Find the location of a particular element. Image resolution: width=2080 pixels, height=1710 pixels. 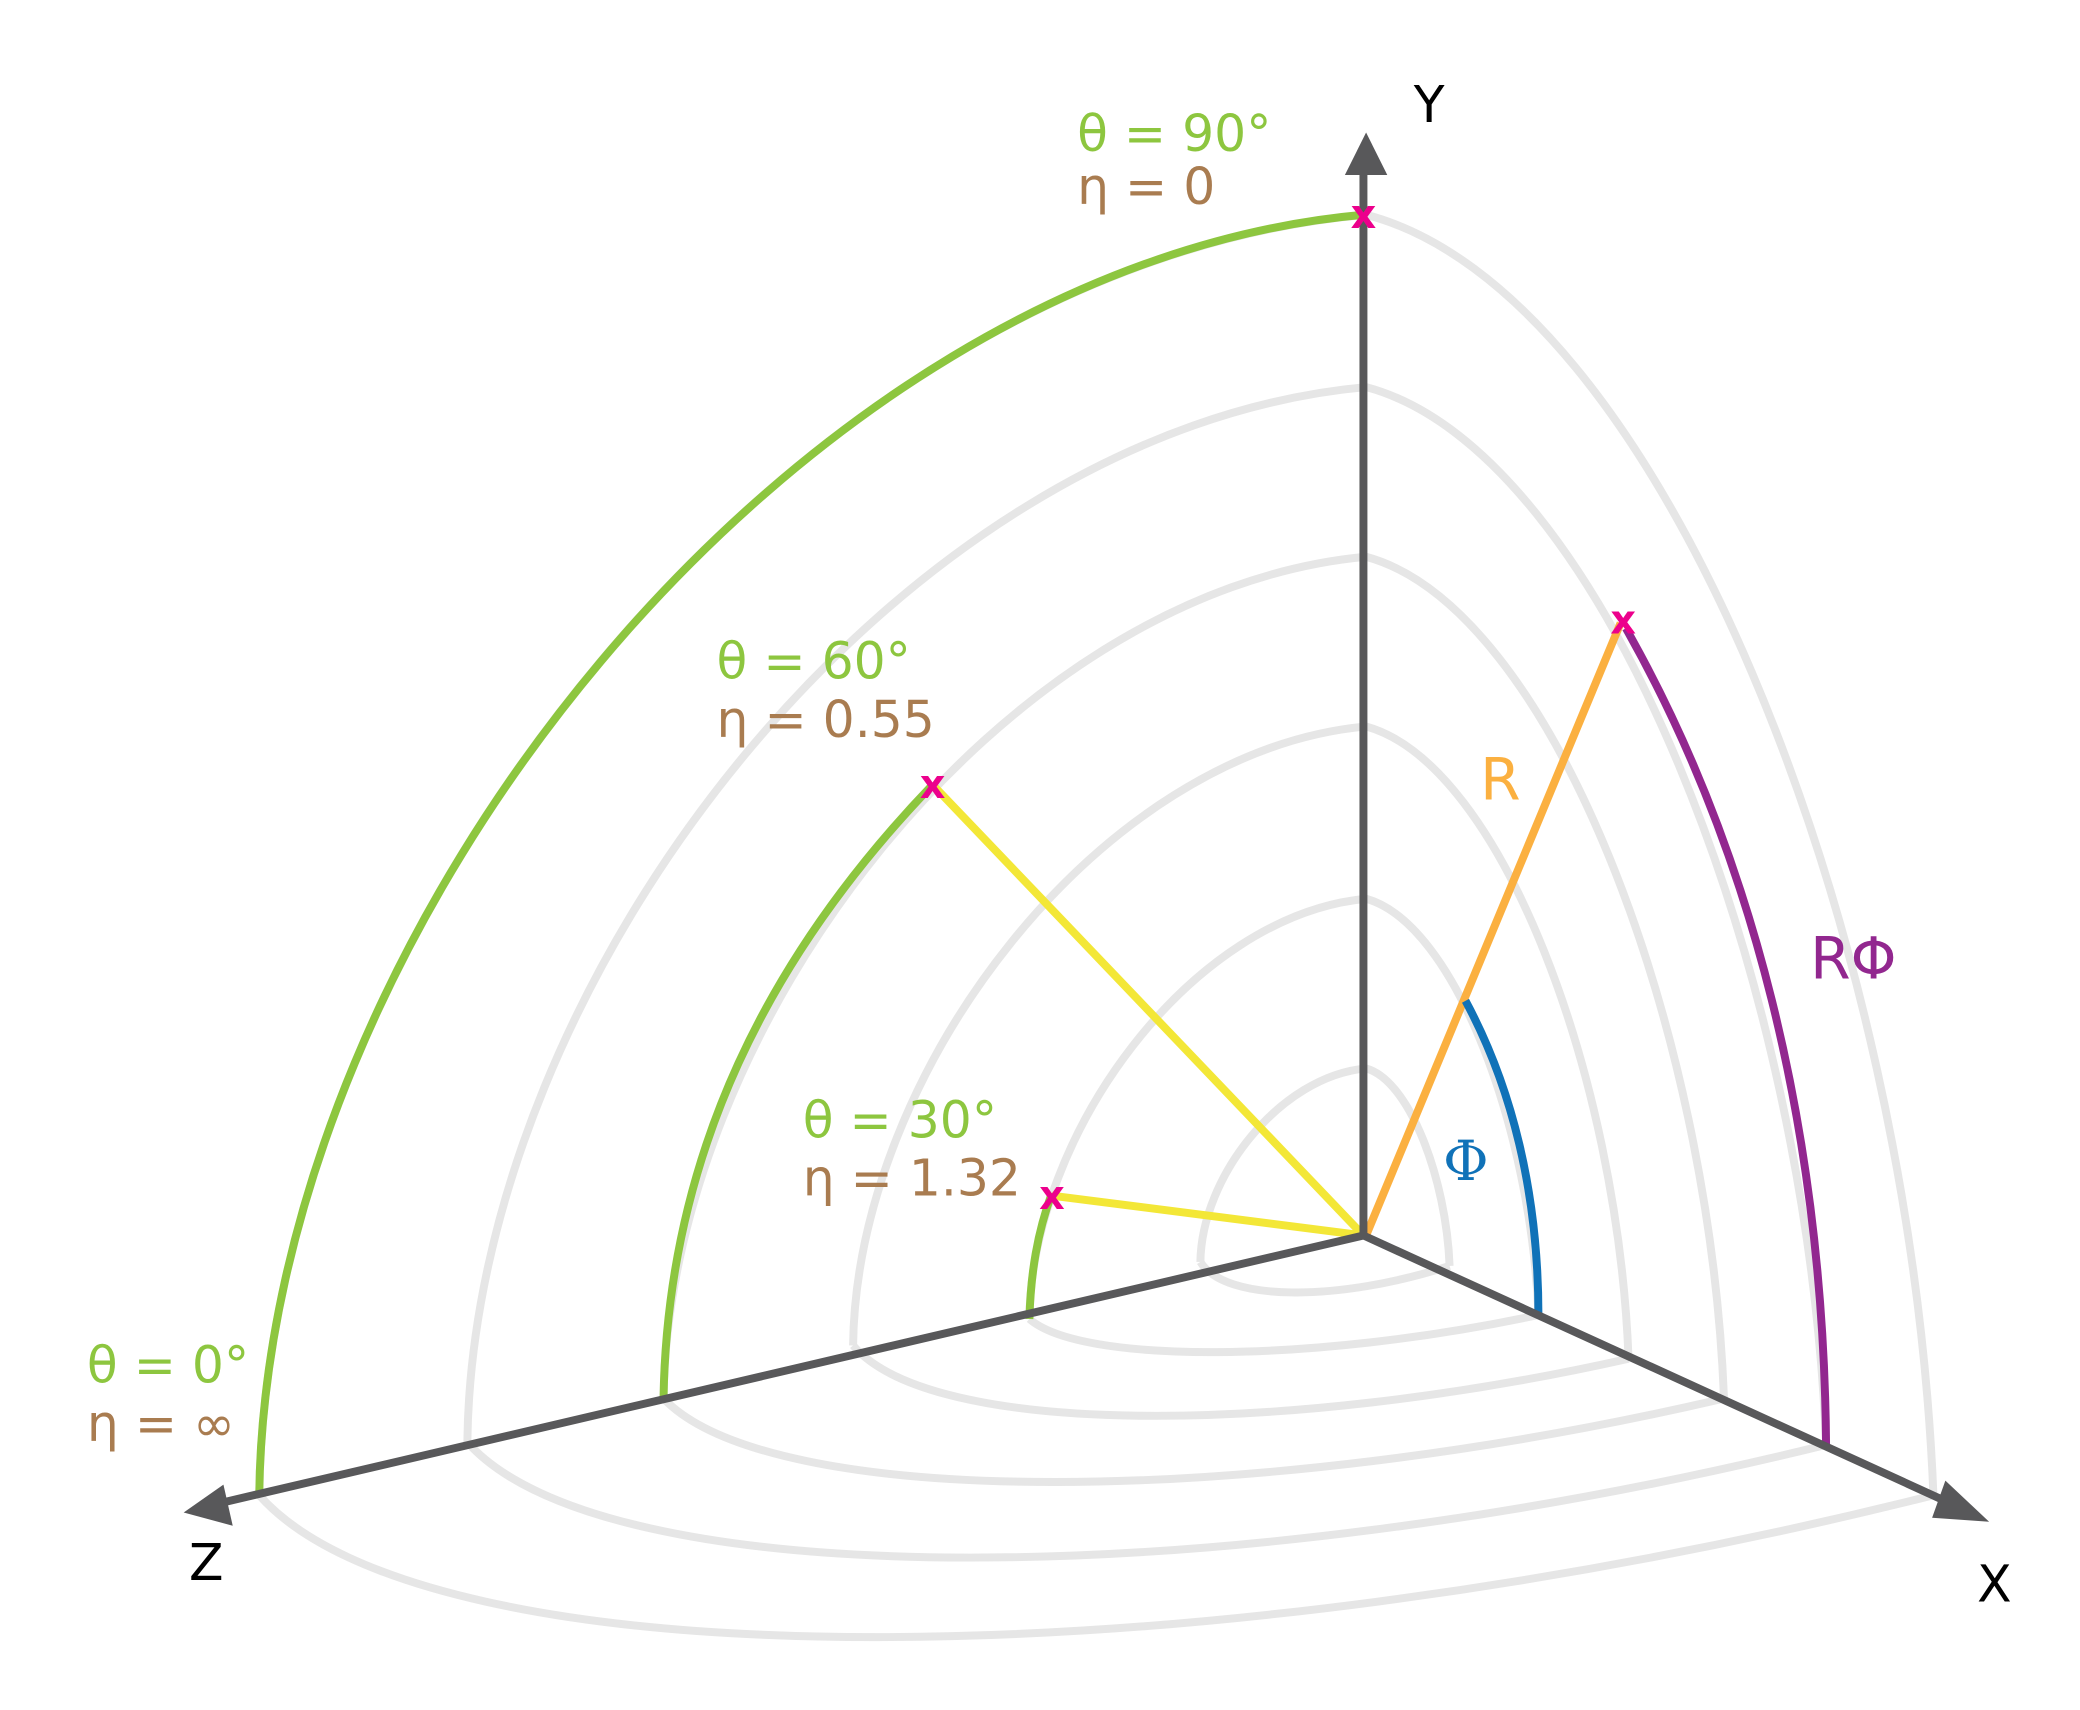

angle-phi-arc is located at coordinates (1502, 1156).